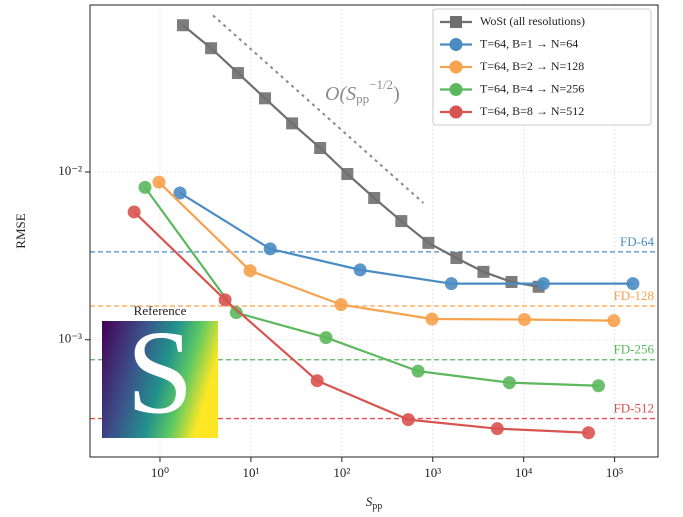  I want to click on x-tick-label: 10⁰, so click(160, 472).